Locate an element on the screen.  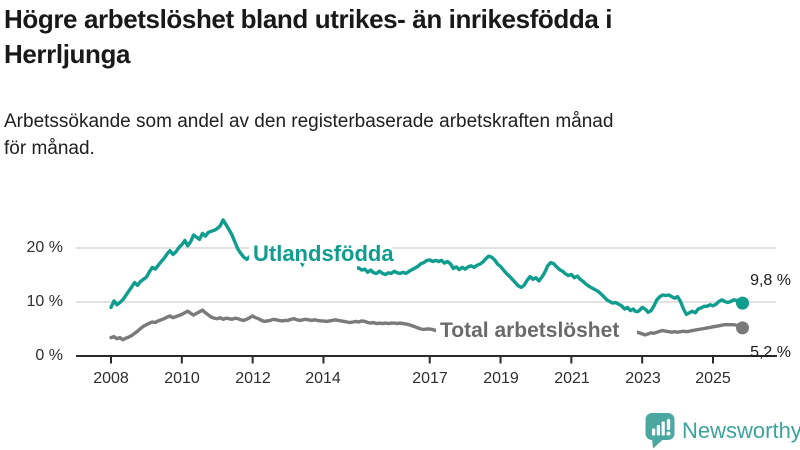
series-line-total is located at coordinates (427, 325).